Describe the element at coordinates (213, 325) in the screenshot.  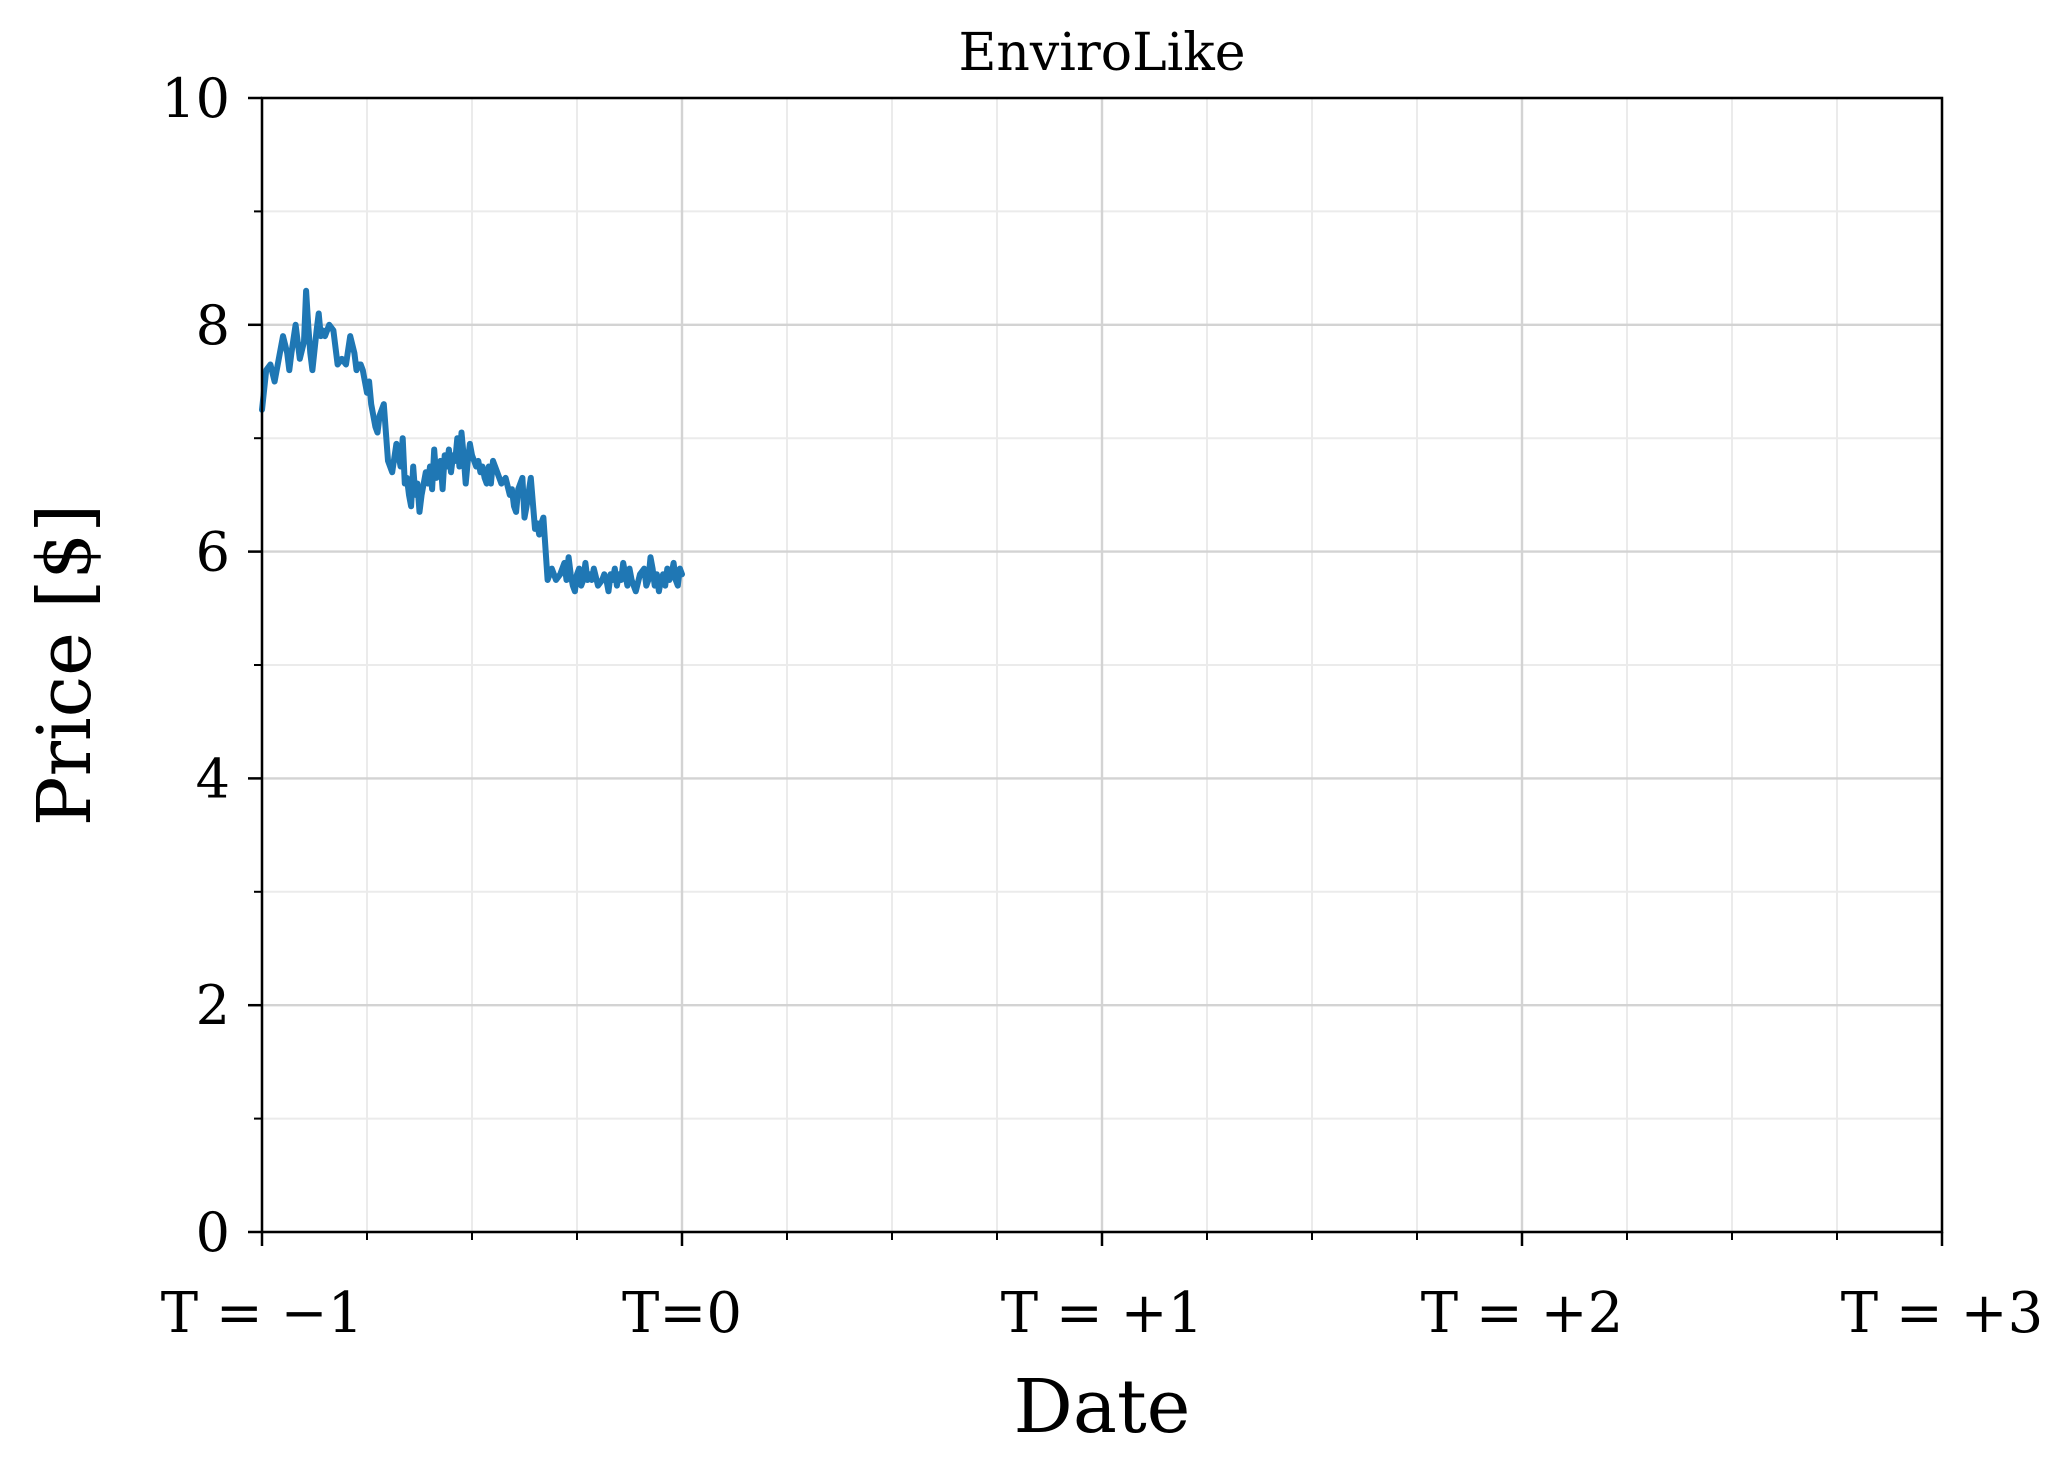
I see `y-tick-label: 8` at that location.